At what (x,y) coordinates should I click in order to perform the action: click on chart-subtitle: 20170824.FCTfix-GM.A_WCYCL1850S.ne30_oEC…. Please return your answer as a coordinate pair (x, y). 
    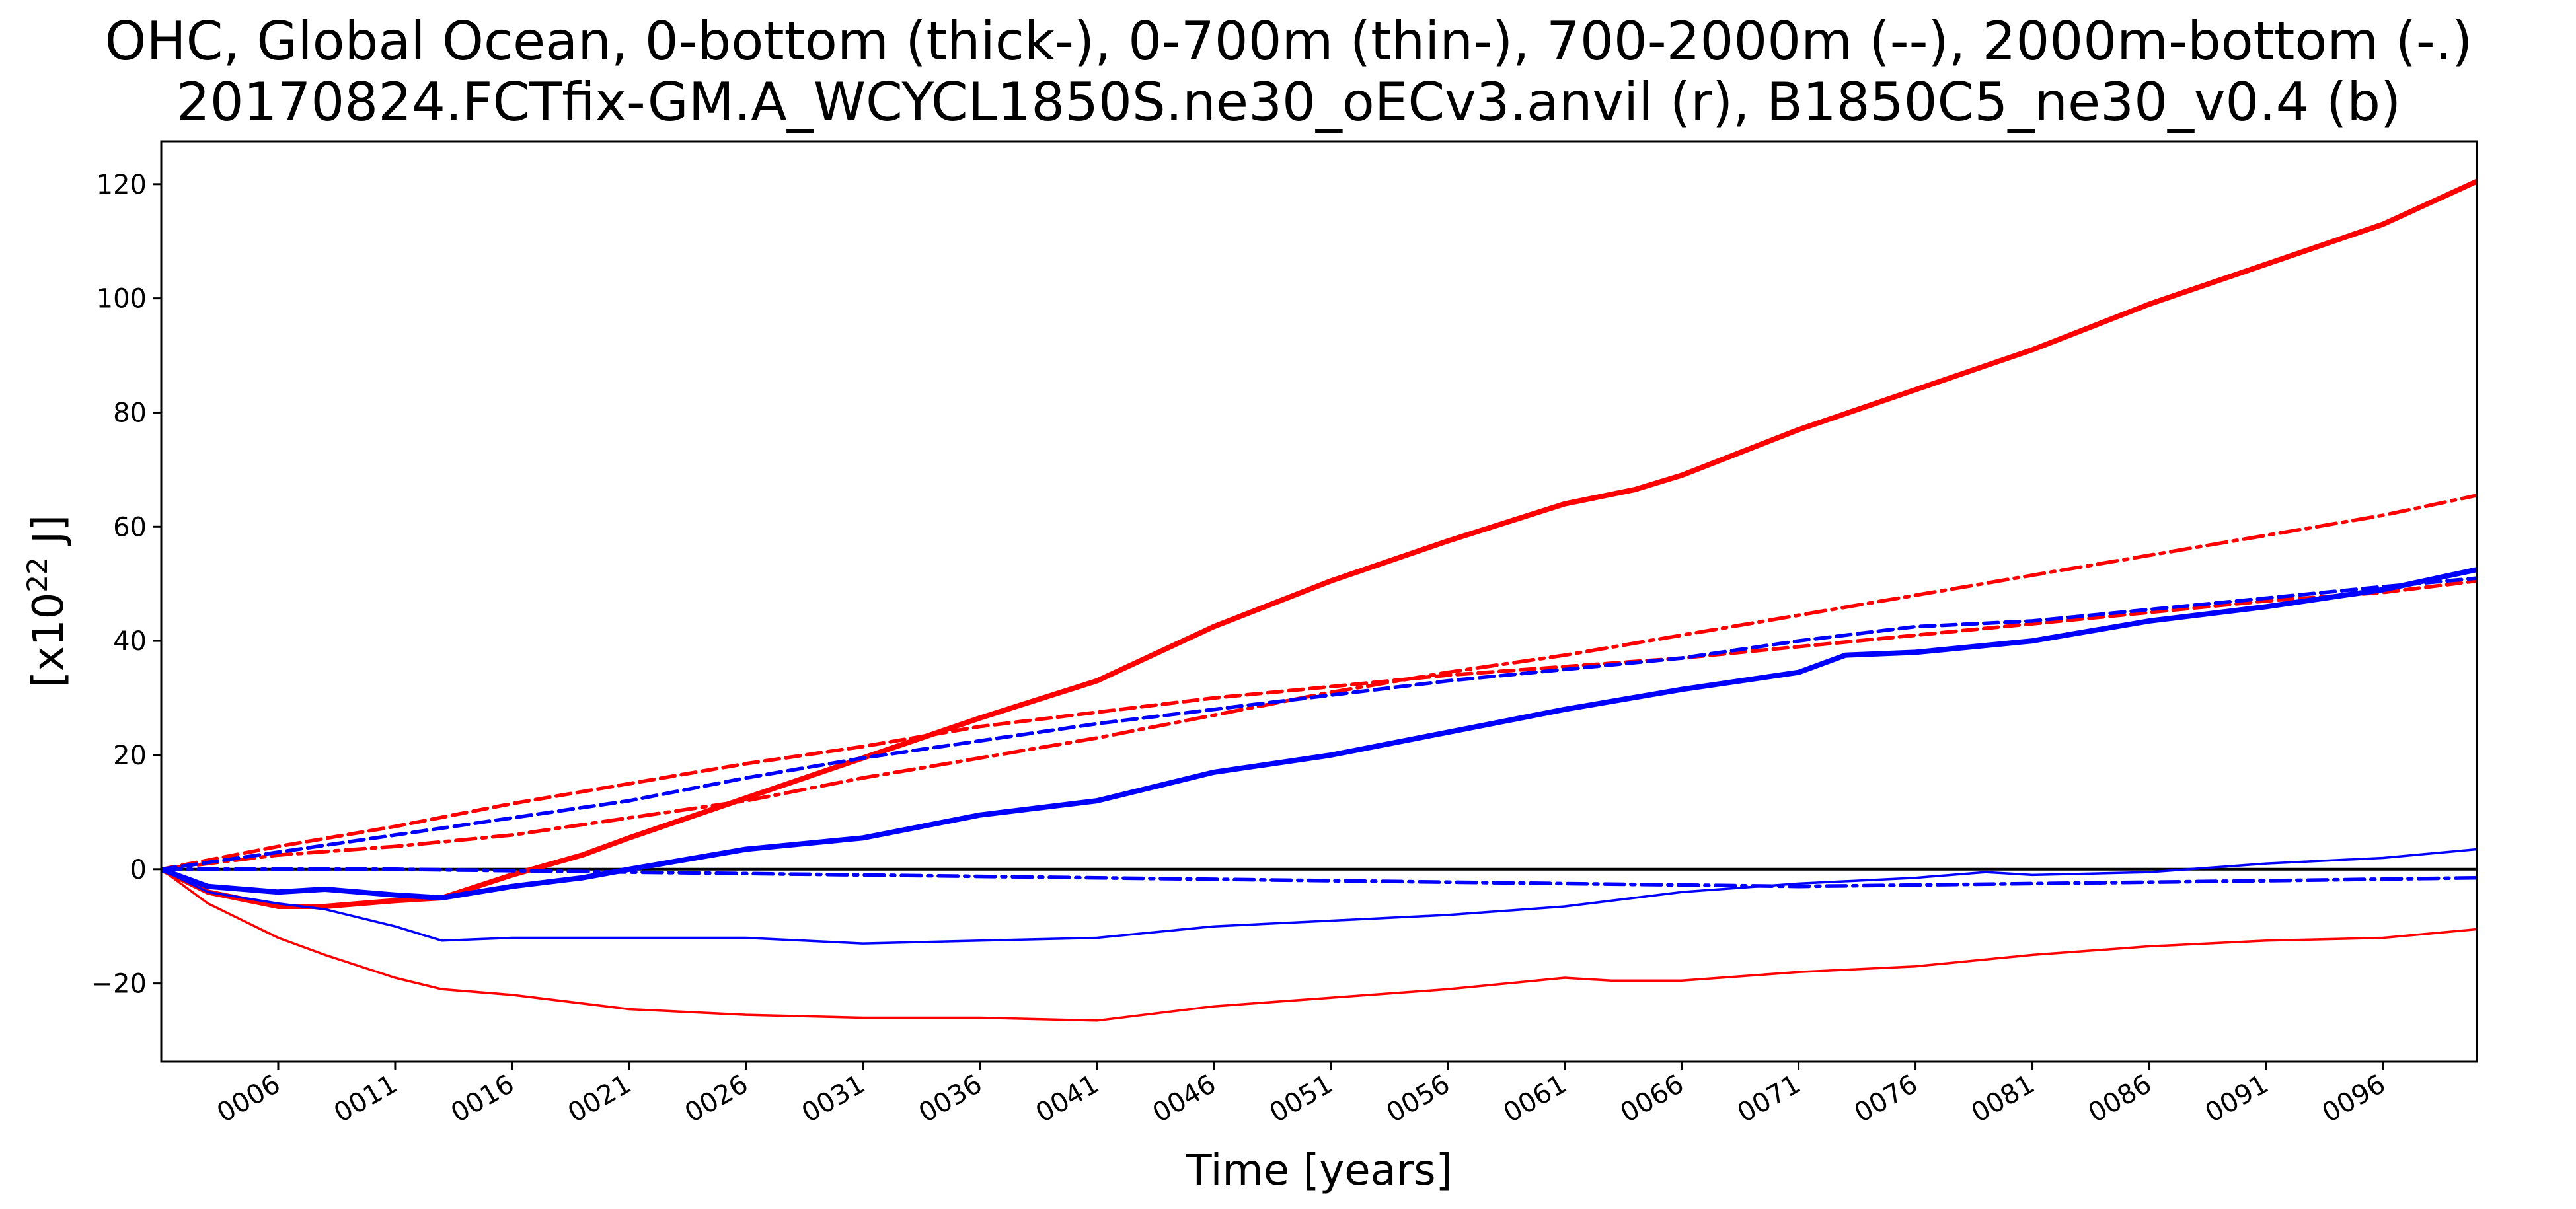
    Looking at the image, I should click on (1288, 102).